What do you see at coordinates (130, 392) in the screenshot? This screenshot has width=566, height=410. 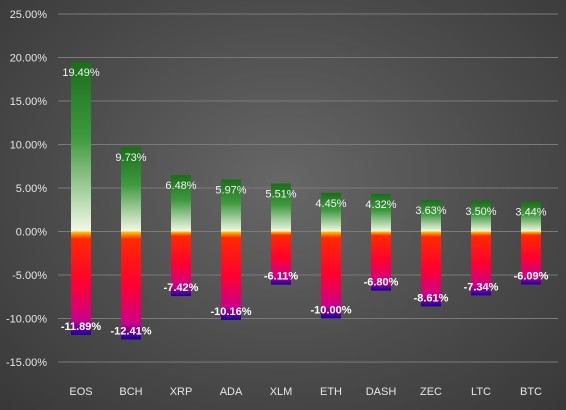 I see `x-category-label: BCH` at bounding box center [130, 392].